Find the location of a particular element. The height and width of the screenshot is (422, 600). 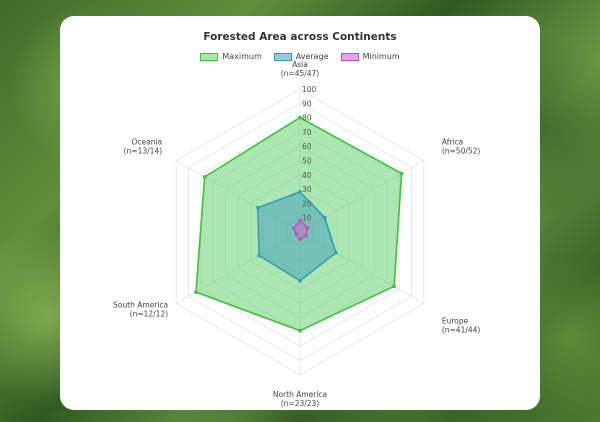

tick-label-70: 70 is located at coordinates (307, 132).